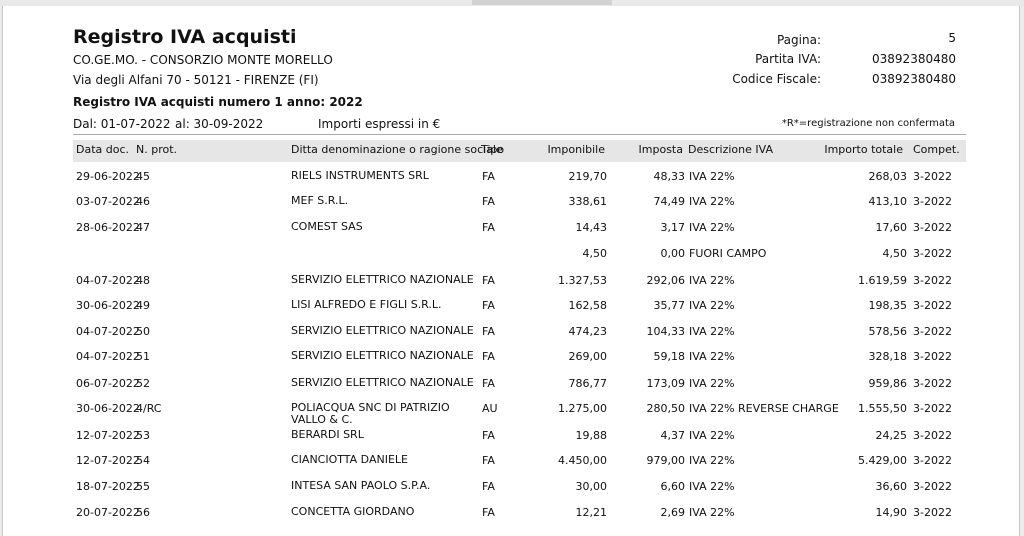 This screenshot has height=536, width=1024. I want to click on currency-note: Importi espressi in €, so click(379, 124).